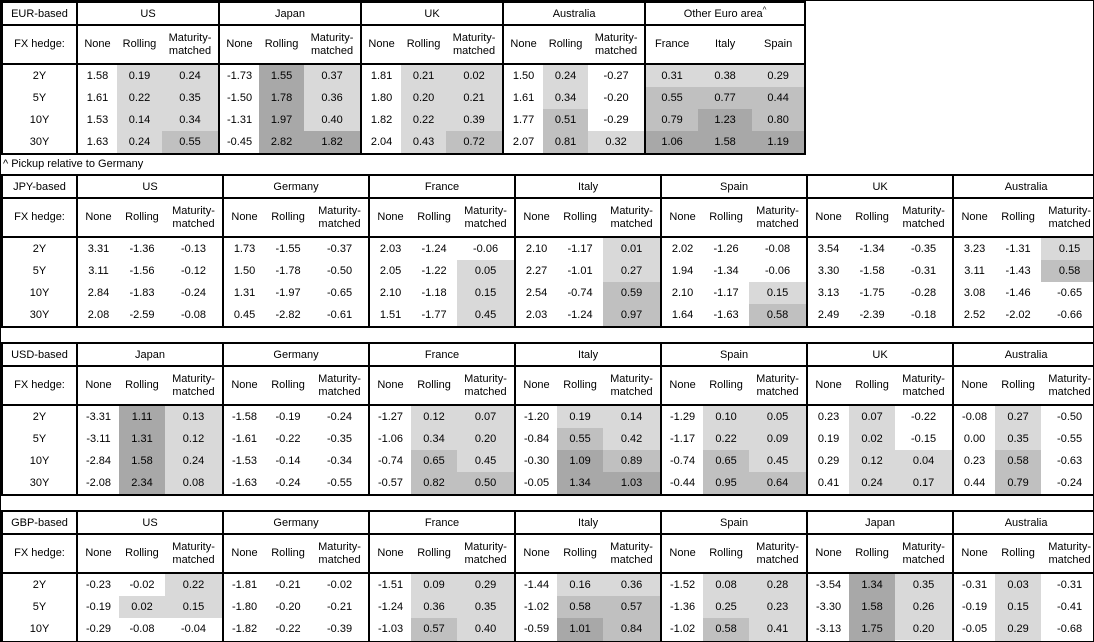  Describe the element at coordinates (872, 293) in the screenshot. I see `value-cell: -1.75` at that location.